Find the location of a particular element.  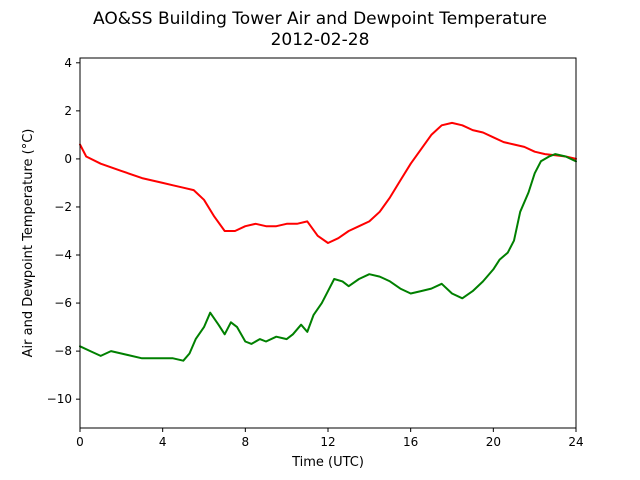

y-tick-label: 2 is located at coordinates (68, 111).